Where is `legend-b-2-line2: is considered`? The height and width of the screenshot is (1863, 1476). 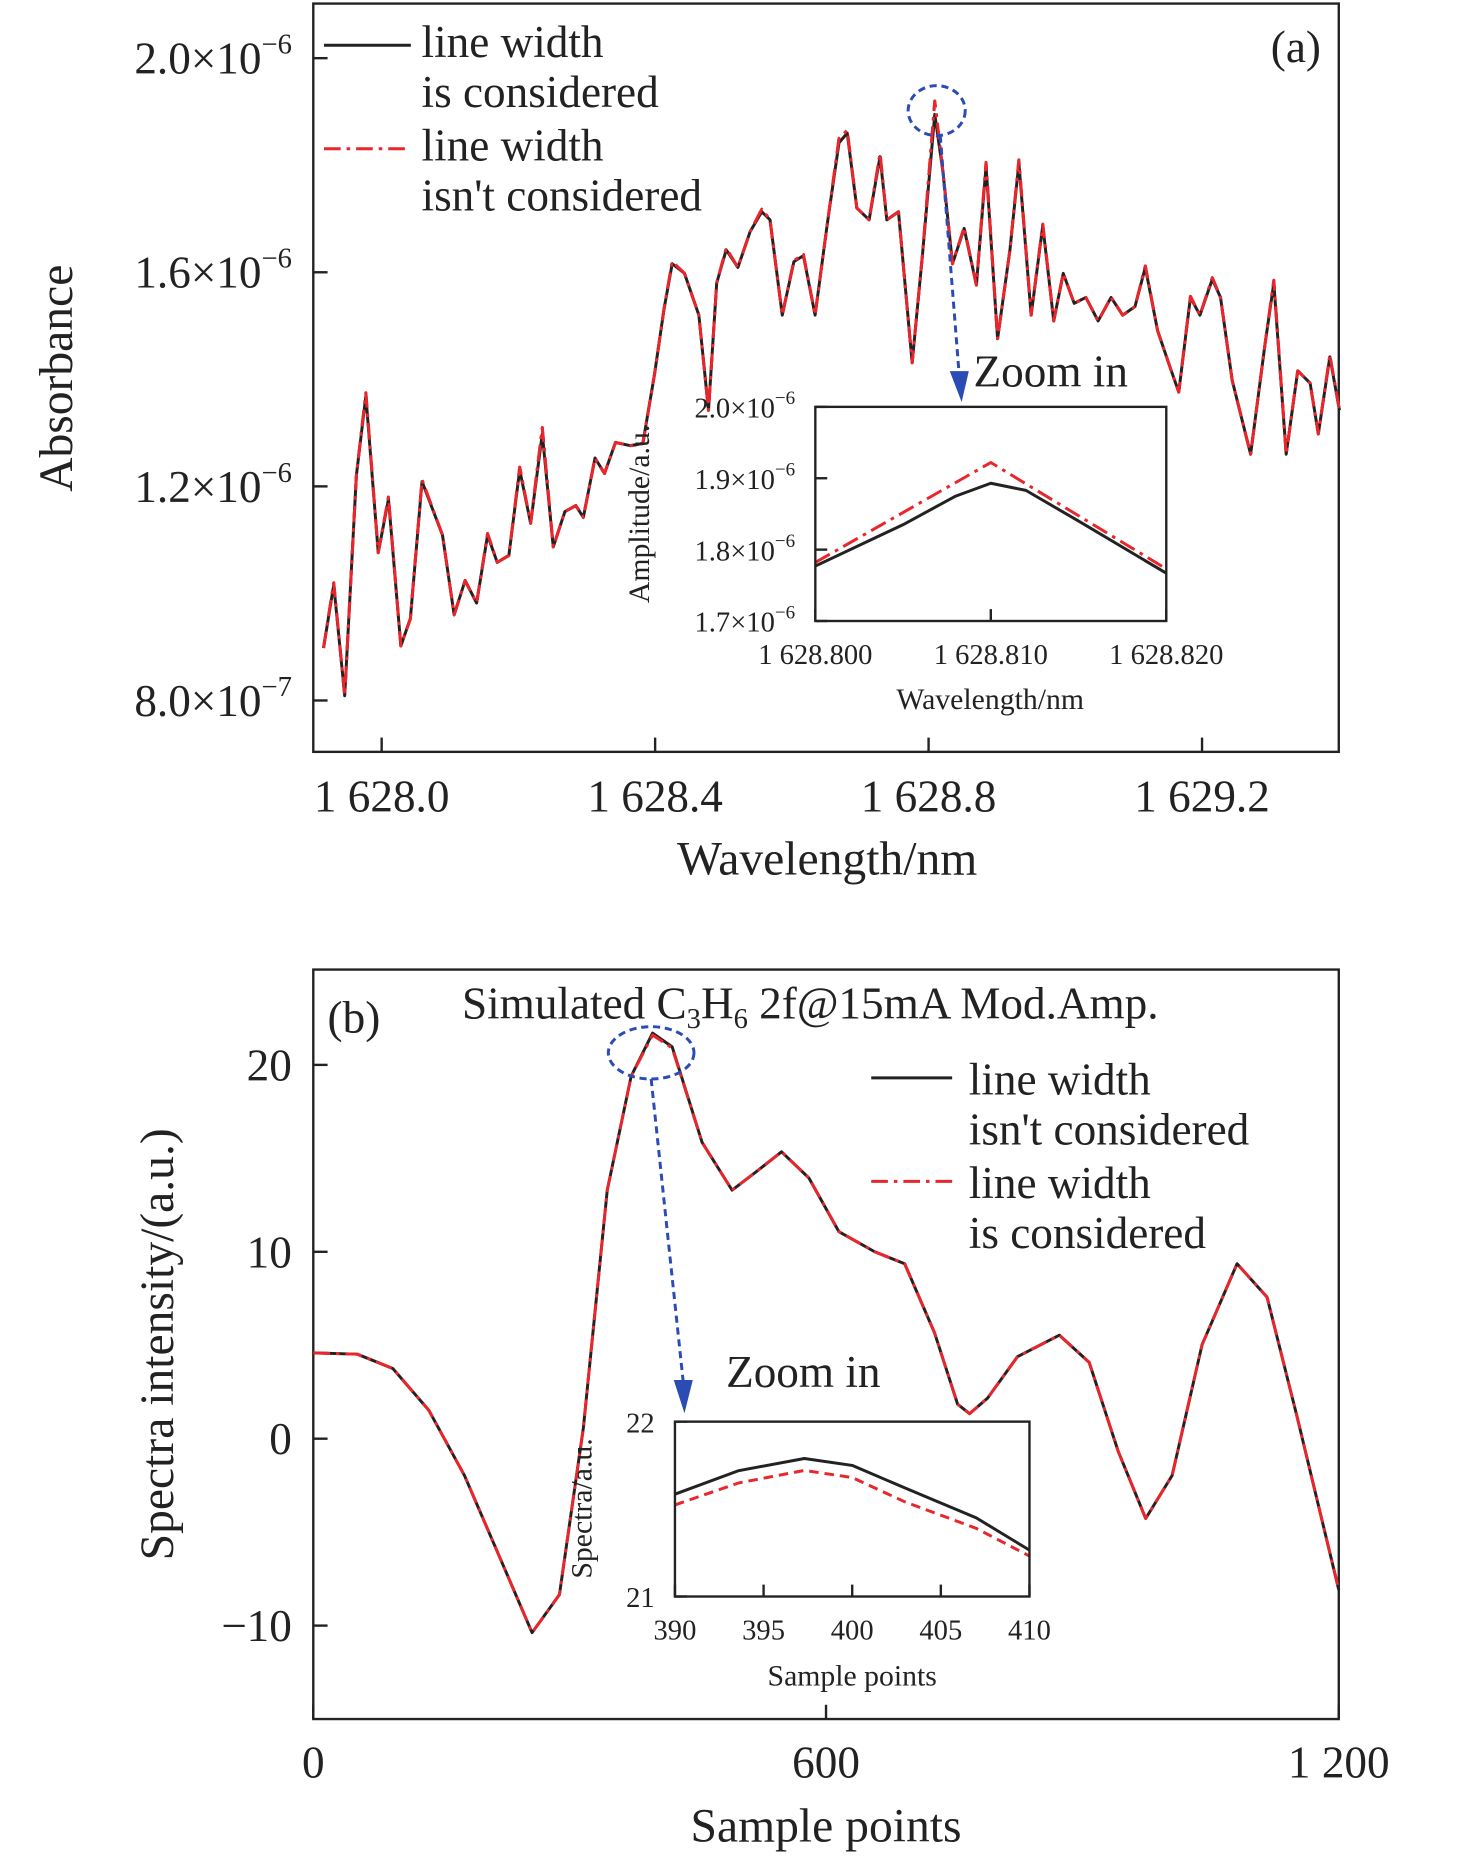
legend-b-2-line2: is considered is located at coordinates (1088, 1233).